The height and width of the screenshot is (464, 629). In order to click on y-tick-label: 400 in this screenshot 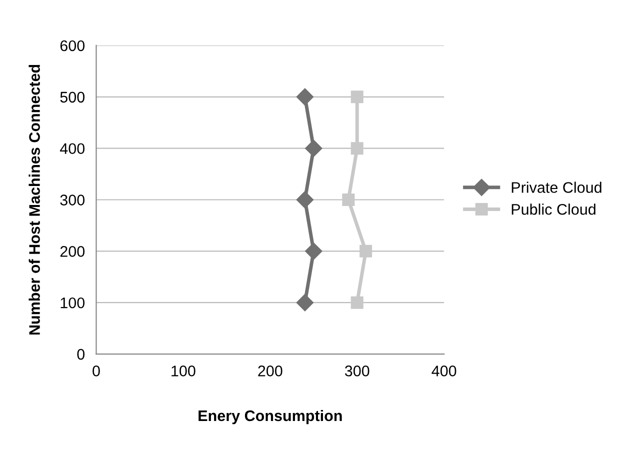, I will do `click(72, 148)`.